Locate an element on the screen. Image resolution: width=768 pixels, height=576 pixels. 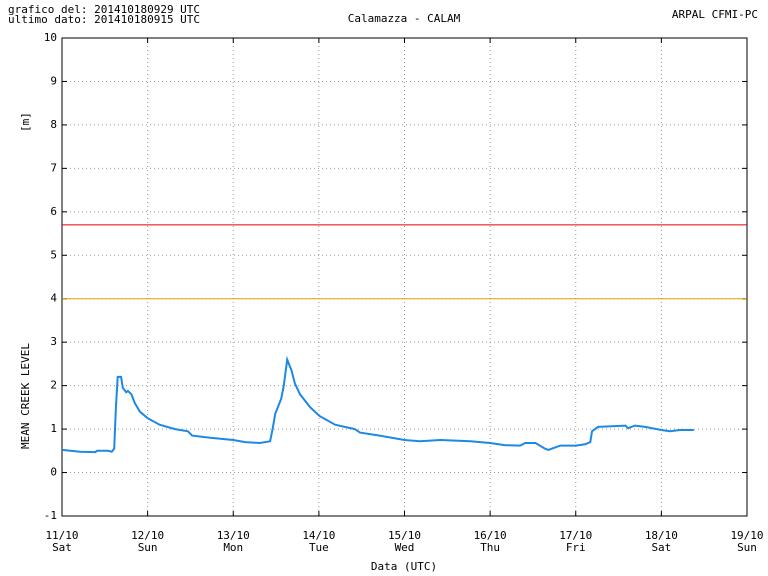
header-left: ultimo dato: 201410180915 UTC is located at coordinates (104, 19).